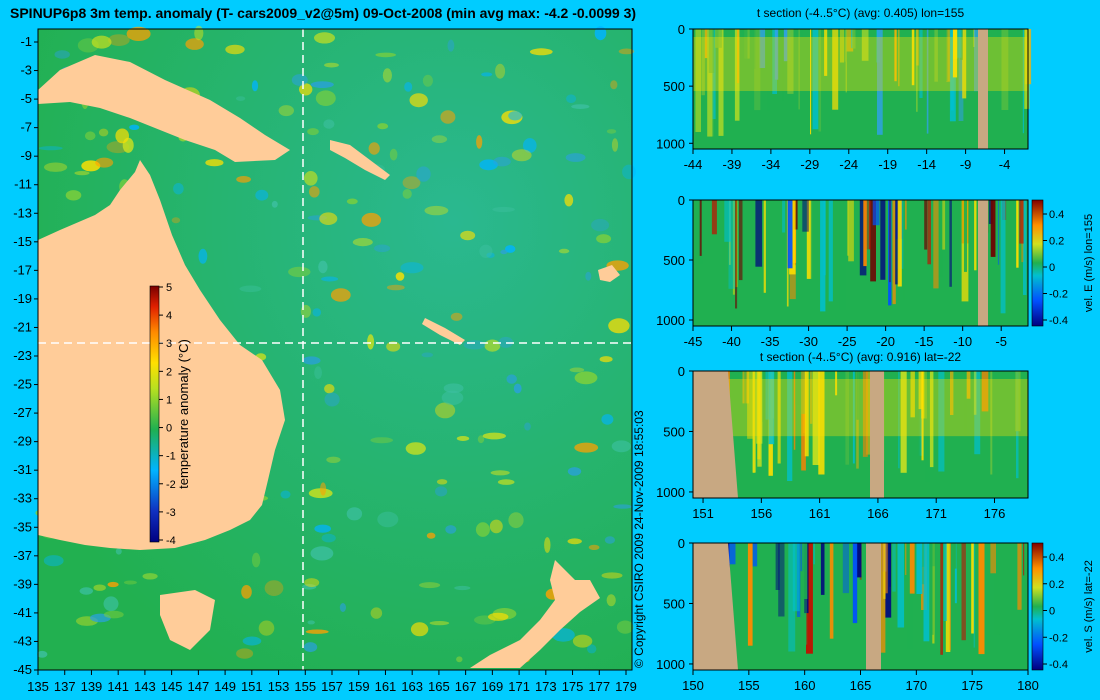  Describe the element at coordinates (860, 64) in the screenshot. I see `warm-layer` at that location.